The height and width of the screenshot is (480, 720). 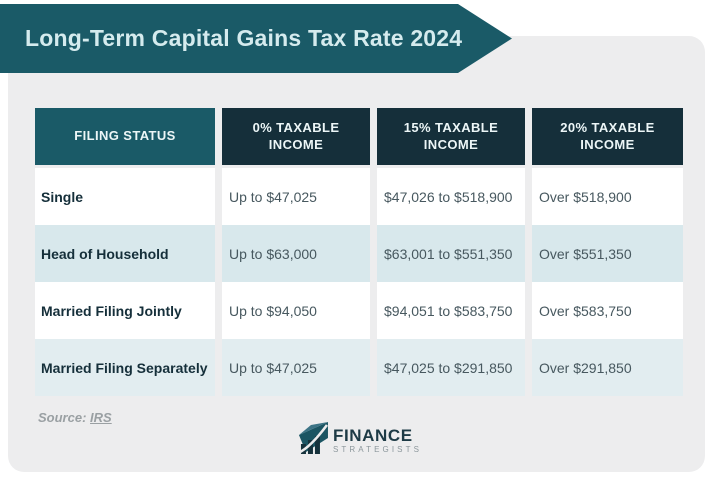 I want to click on cell-filing-status: Single, so click(x=125, y=196).